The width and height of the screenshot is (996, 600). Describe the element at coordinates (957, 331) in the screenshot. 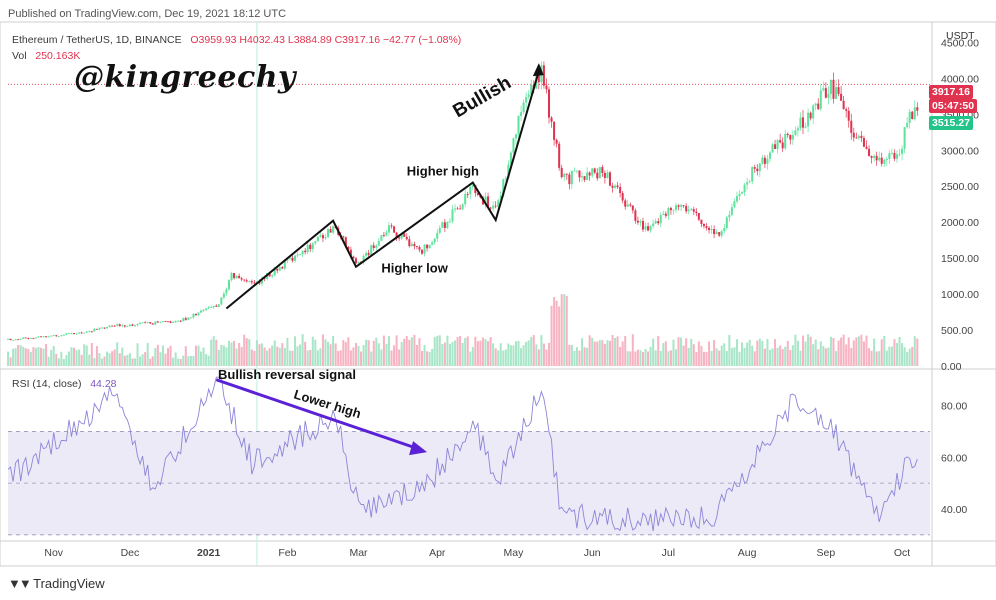

I see `price-axis-tick: 500.00` at that location.